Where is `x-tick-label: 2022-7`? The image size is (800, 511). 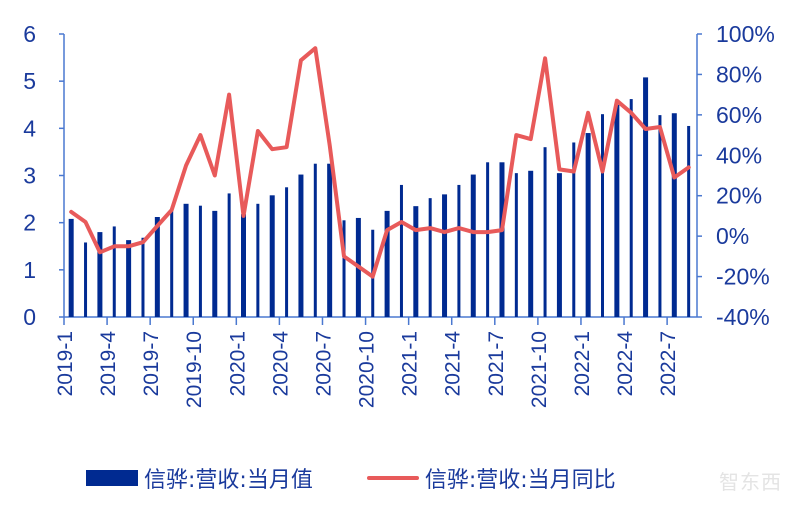
x-tick-label: 2022-7 is located at coordinates (668, 363).